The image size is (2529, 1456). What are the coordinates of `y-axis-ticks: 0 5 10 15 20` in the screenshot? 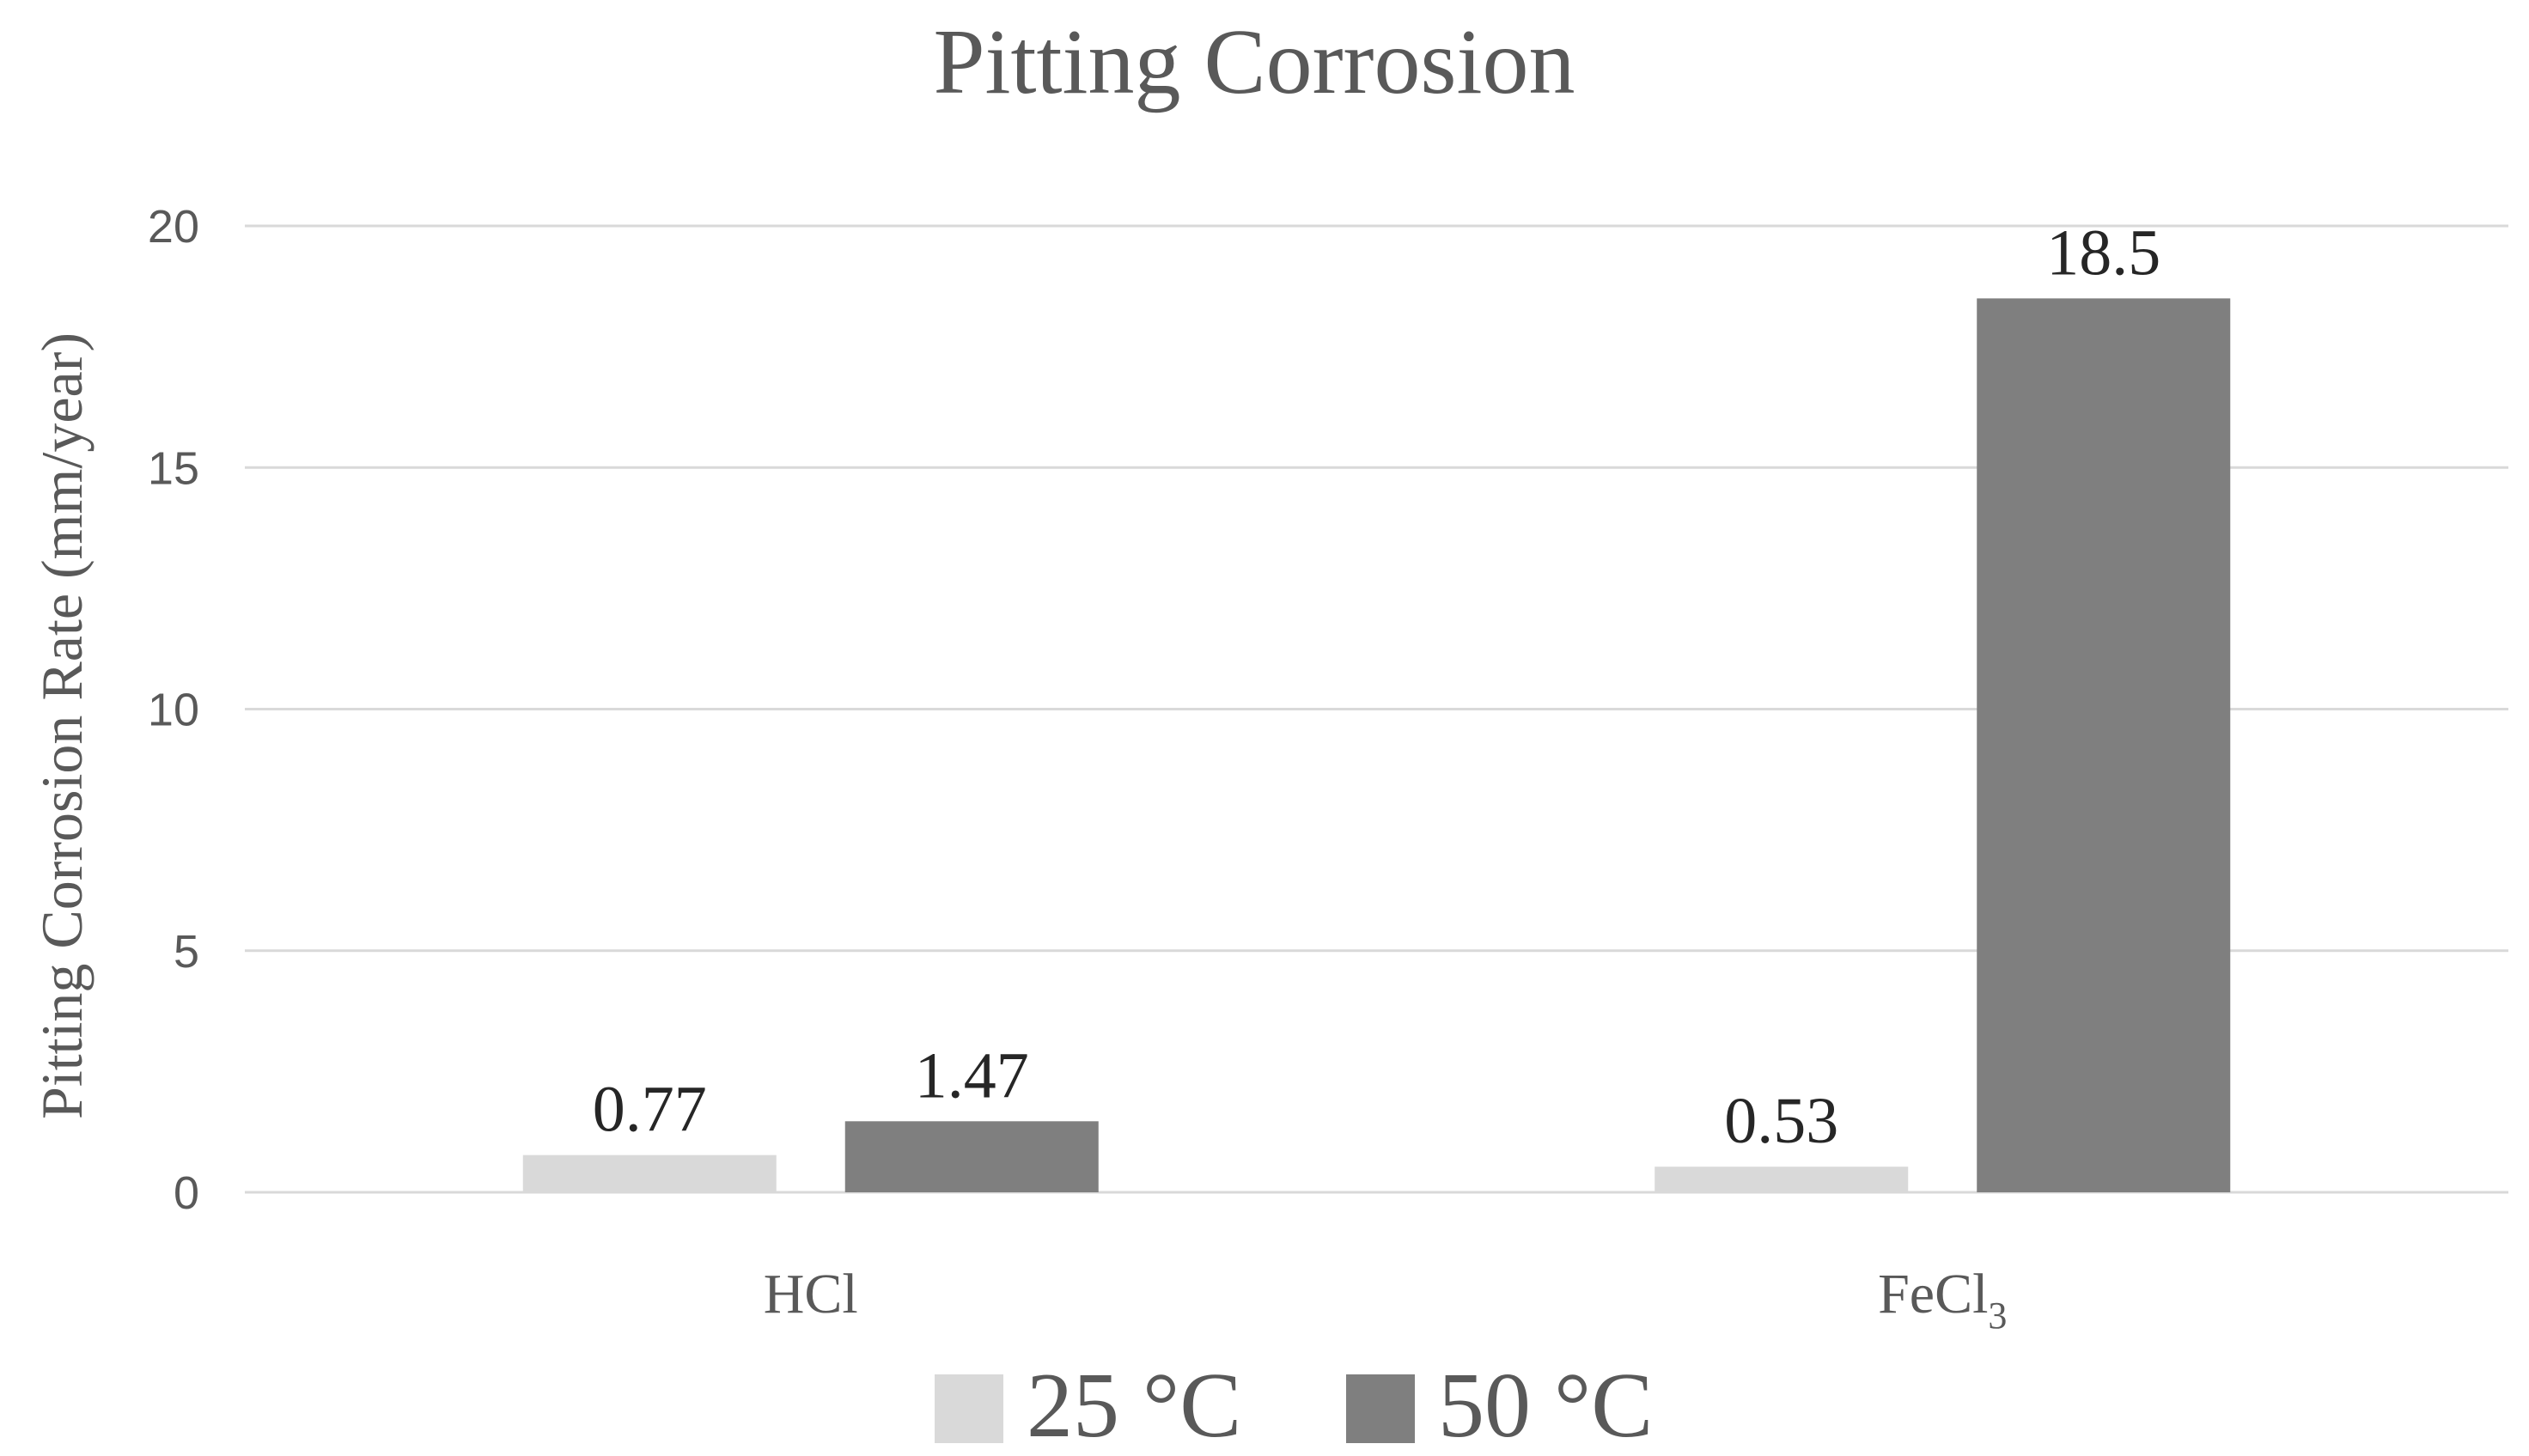 It's located at (173, 710).